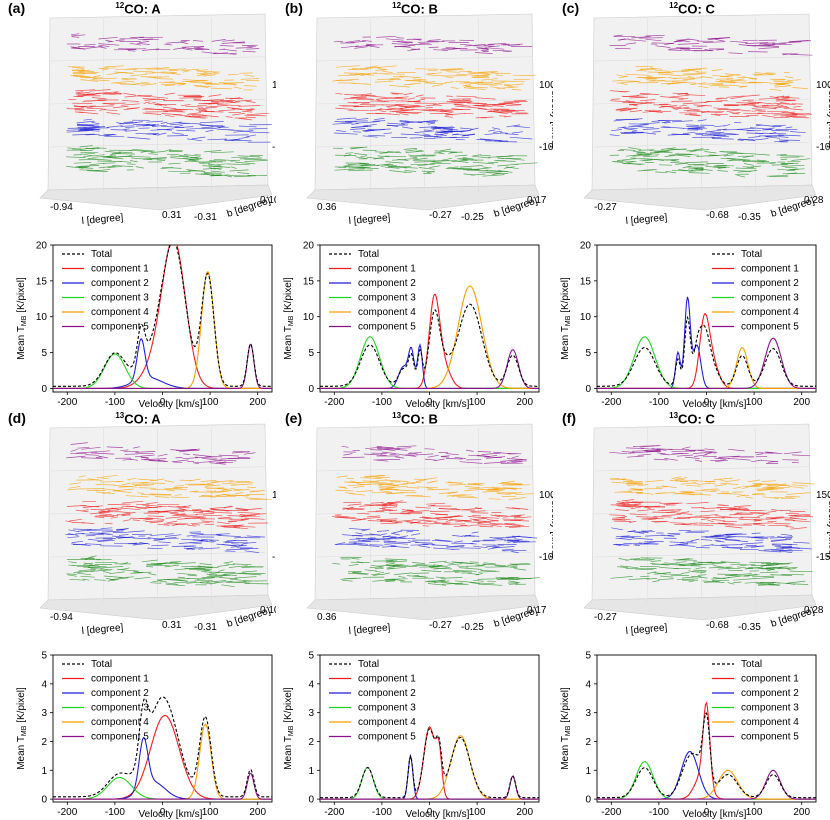 This screenshot has width=830, height=820. I want to click on y-axis-label-main: Mean T, so click(565, 343).